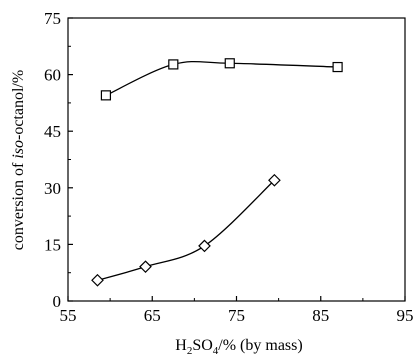 The width and height of the screenshot is (417, 356). Describe the element at coordinates (52, 18) in the screenshot. I see `y-tick-label: 75` at that location.